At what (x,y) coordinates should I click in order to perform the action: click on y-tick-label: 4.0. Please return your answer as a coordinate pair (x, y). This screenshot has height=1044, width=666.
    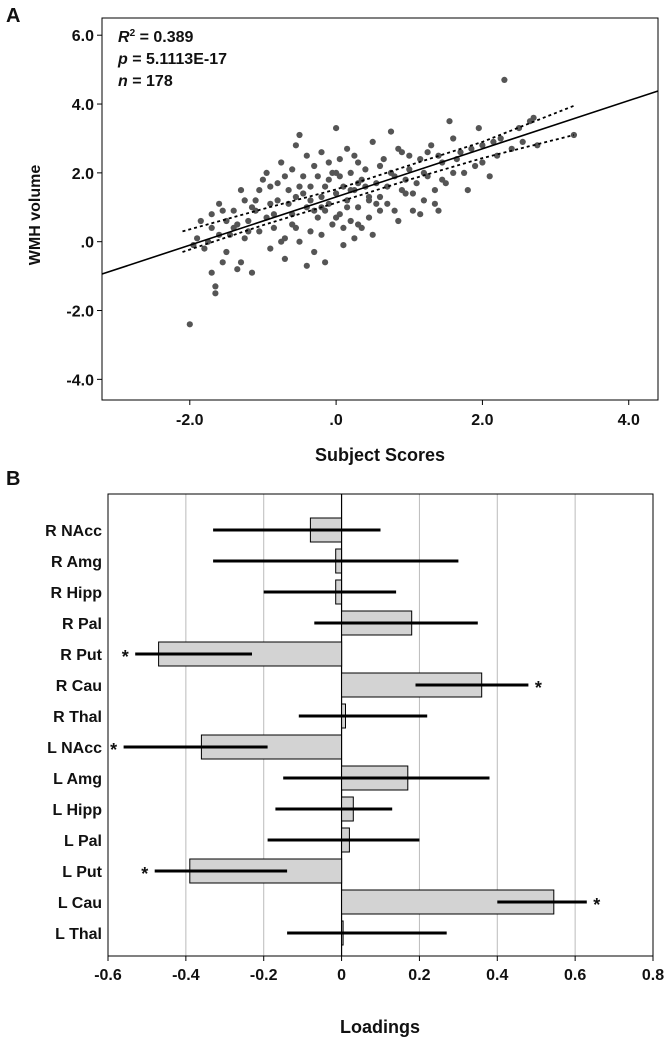
    Looking at the image, I should click on (83, 105).